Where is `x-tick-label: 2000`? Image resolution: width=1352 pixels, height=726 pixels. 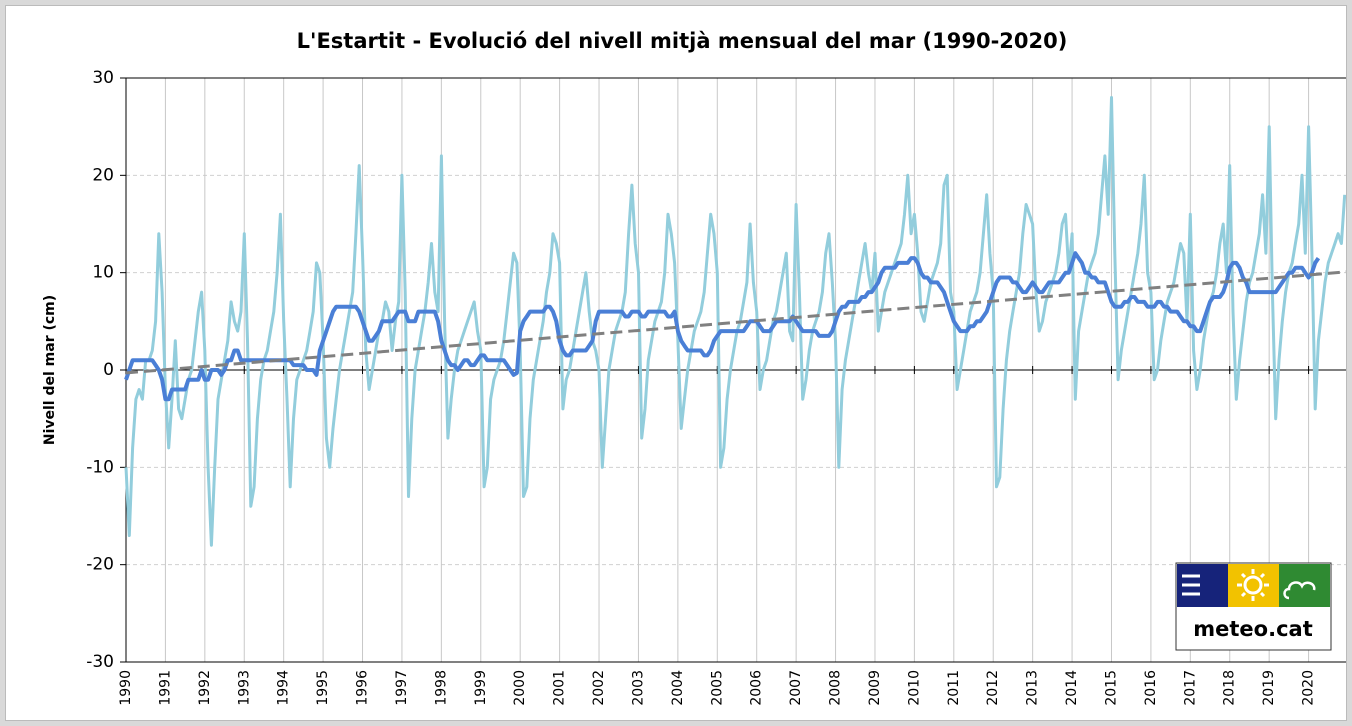 x-tick-label: 2000 is located at coordinates (520, 688).